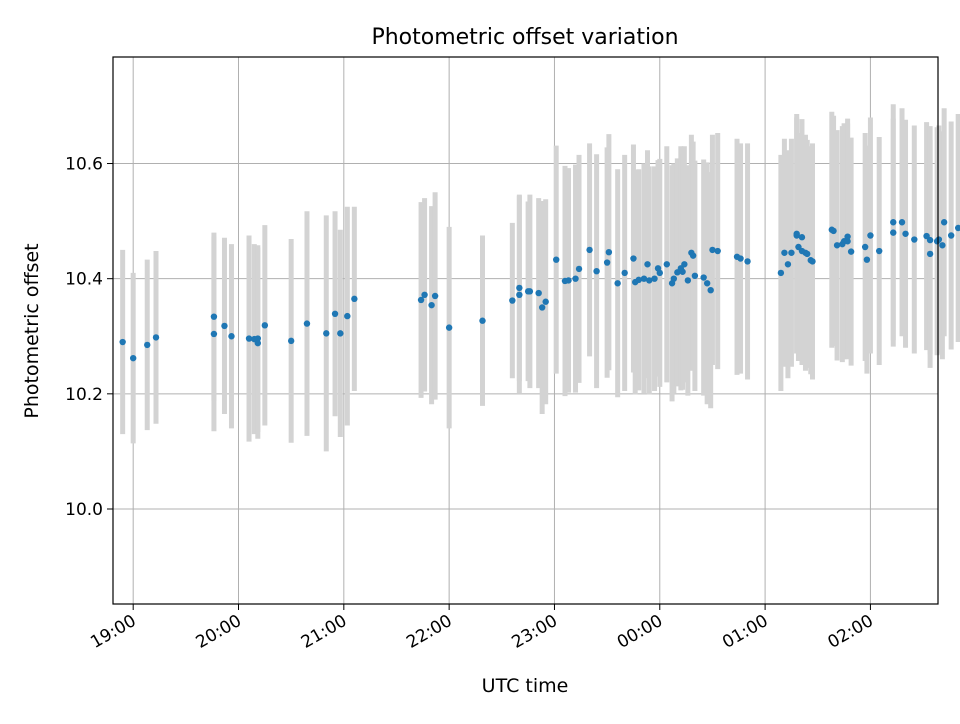 The width and height of the screenshot is (960, 724). Describe the element at coordinates (32, 330) in the screenshot. I see `y-axis-label: Photometric offset` at that location.